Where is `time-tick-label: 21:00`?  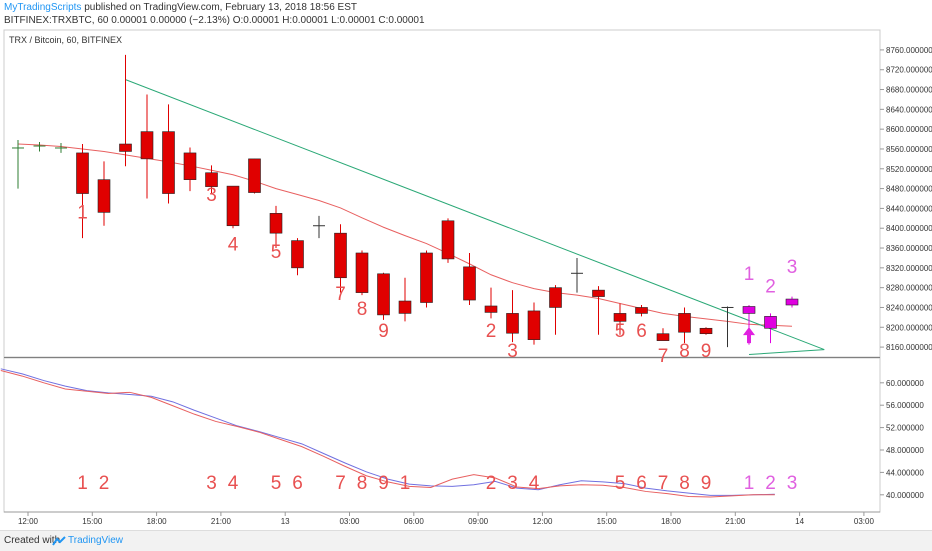 time-tick-label: 21:00 is located at coordinates (221, 521).